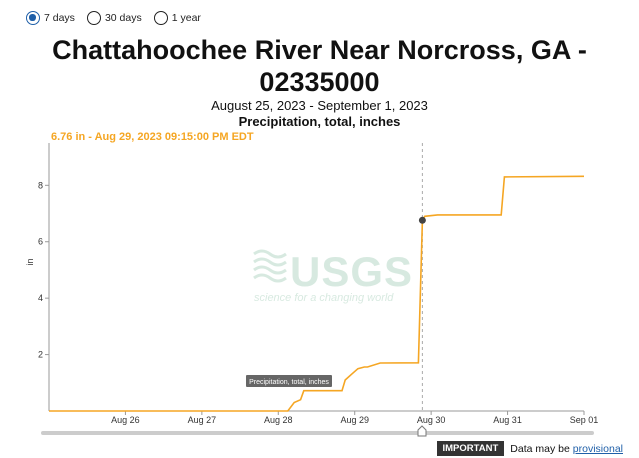 This screenshot has width=639, height=458. I want to click on range-option-30-days: 30 days, so click(114, 18).